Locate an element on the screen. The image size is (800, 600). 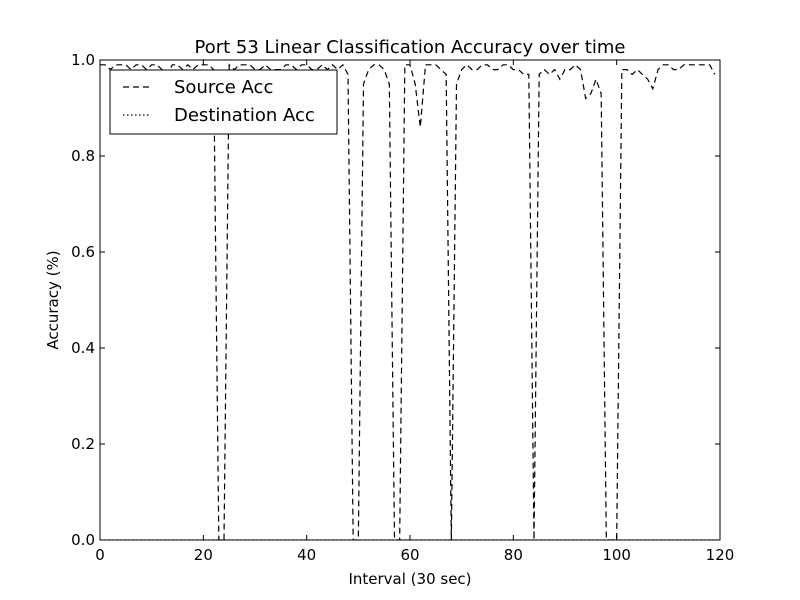
y-tick-label: 0.4 is located at coordinates (83, 348).